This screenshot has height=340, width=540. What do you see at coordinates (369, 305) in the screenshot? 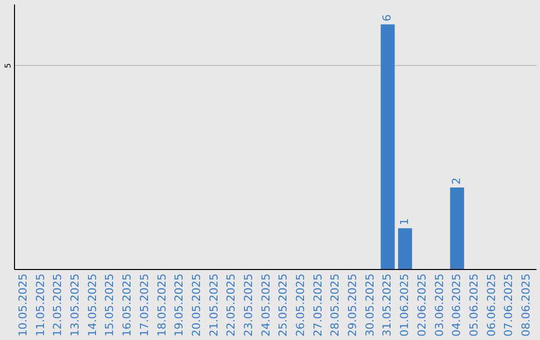
I see `x-tick-label: 30.05.2025` at bounding box center [369, 305].